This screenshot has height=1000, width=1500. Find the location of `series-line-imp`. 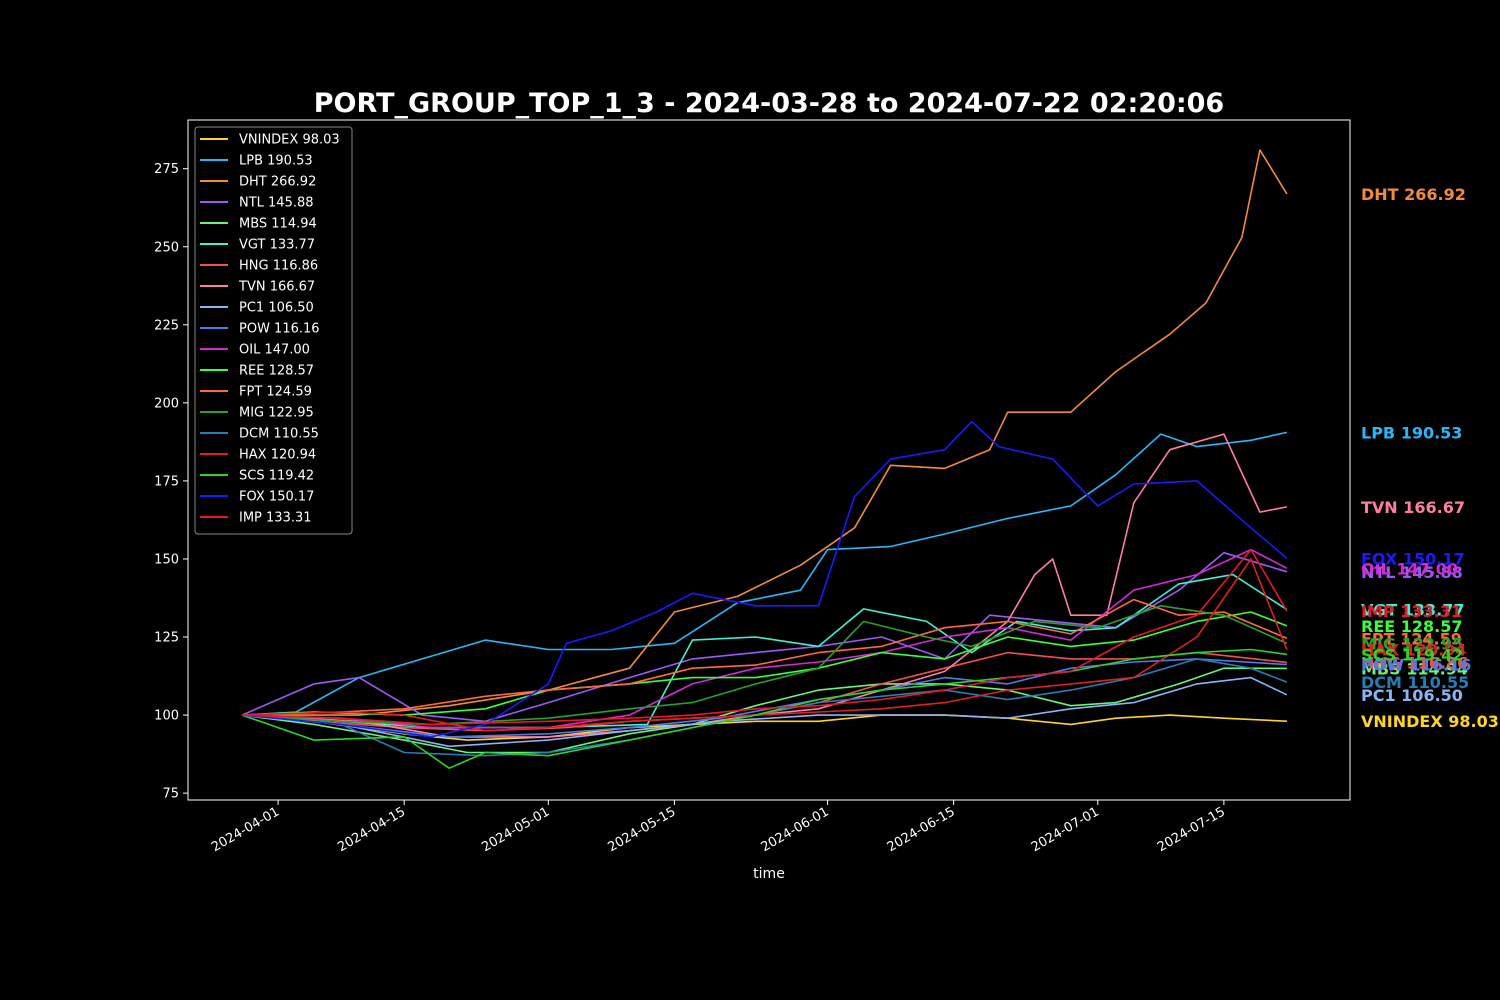

series-line-imp is located at coordinates (764, 637).